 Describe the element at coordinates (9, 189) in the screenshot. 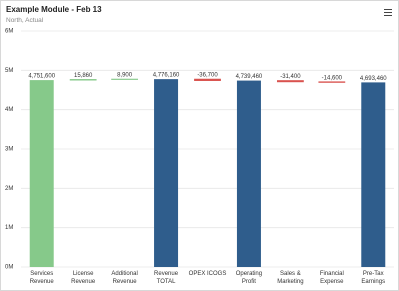

I see `y-tick-label: 2M` at that location.